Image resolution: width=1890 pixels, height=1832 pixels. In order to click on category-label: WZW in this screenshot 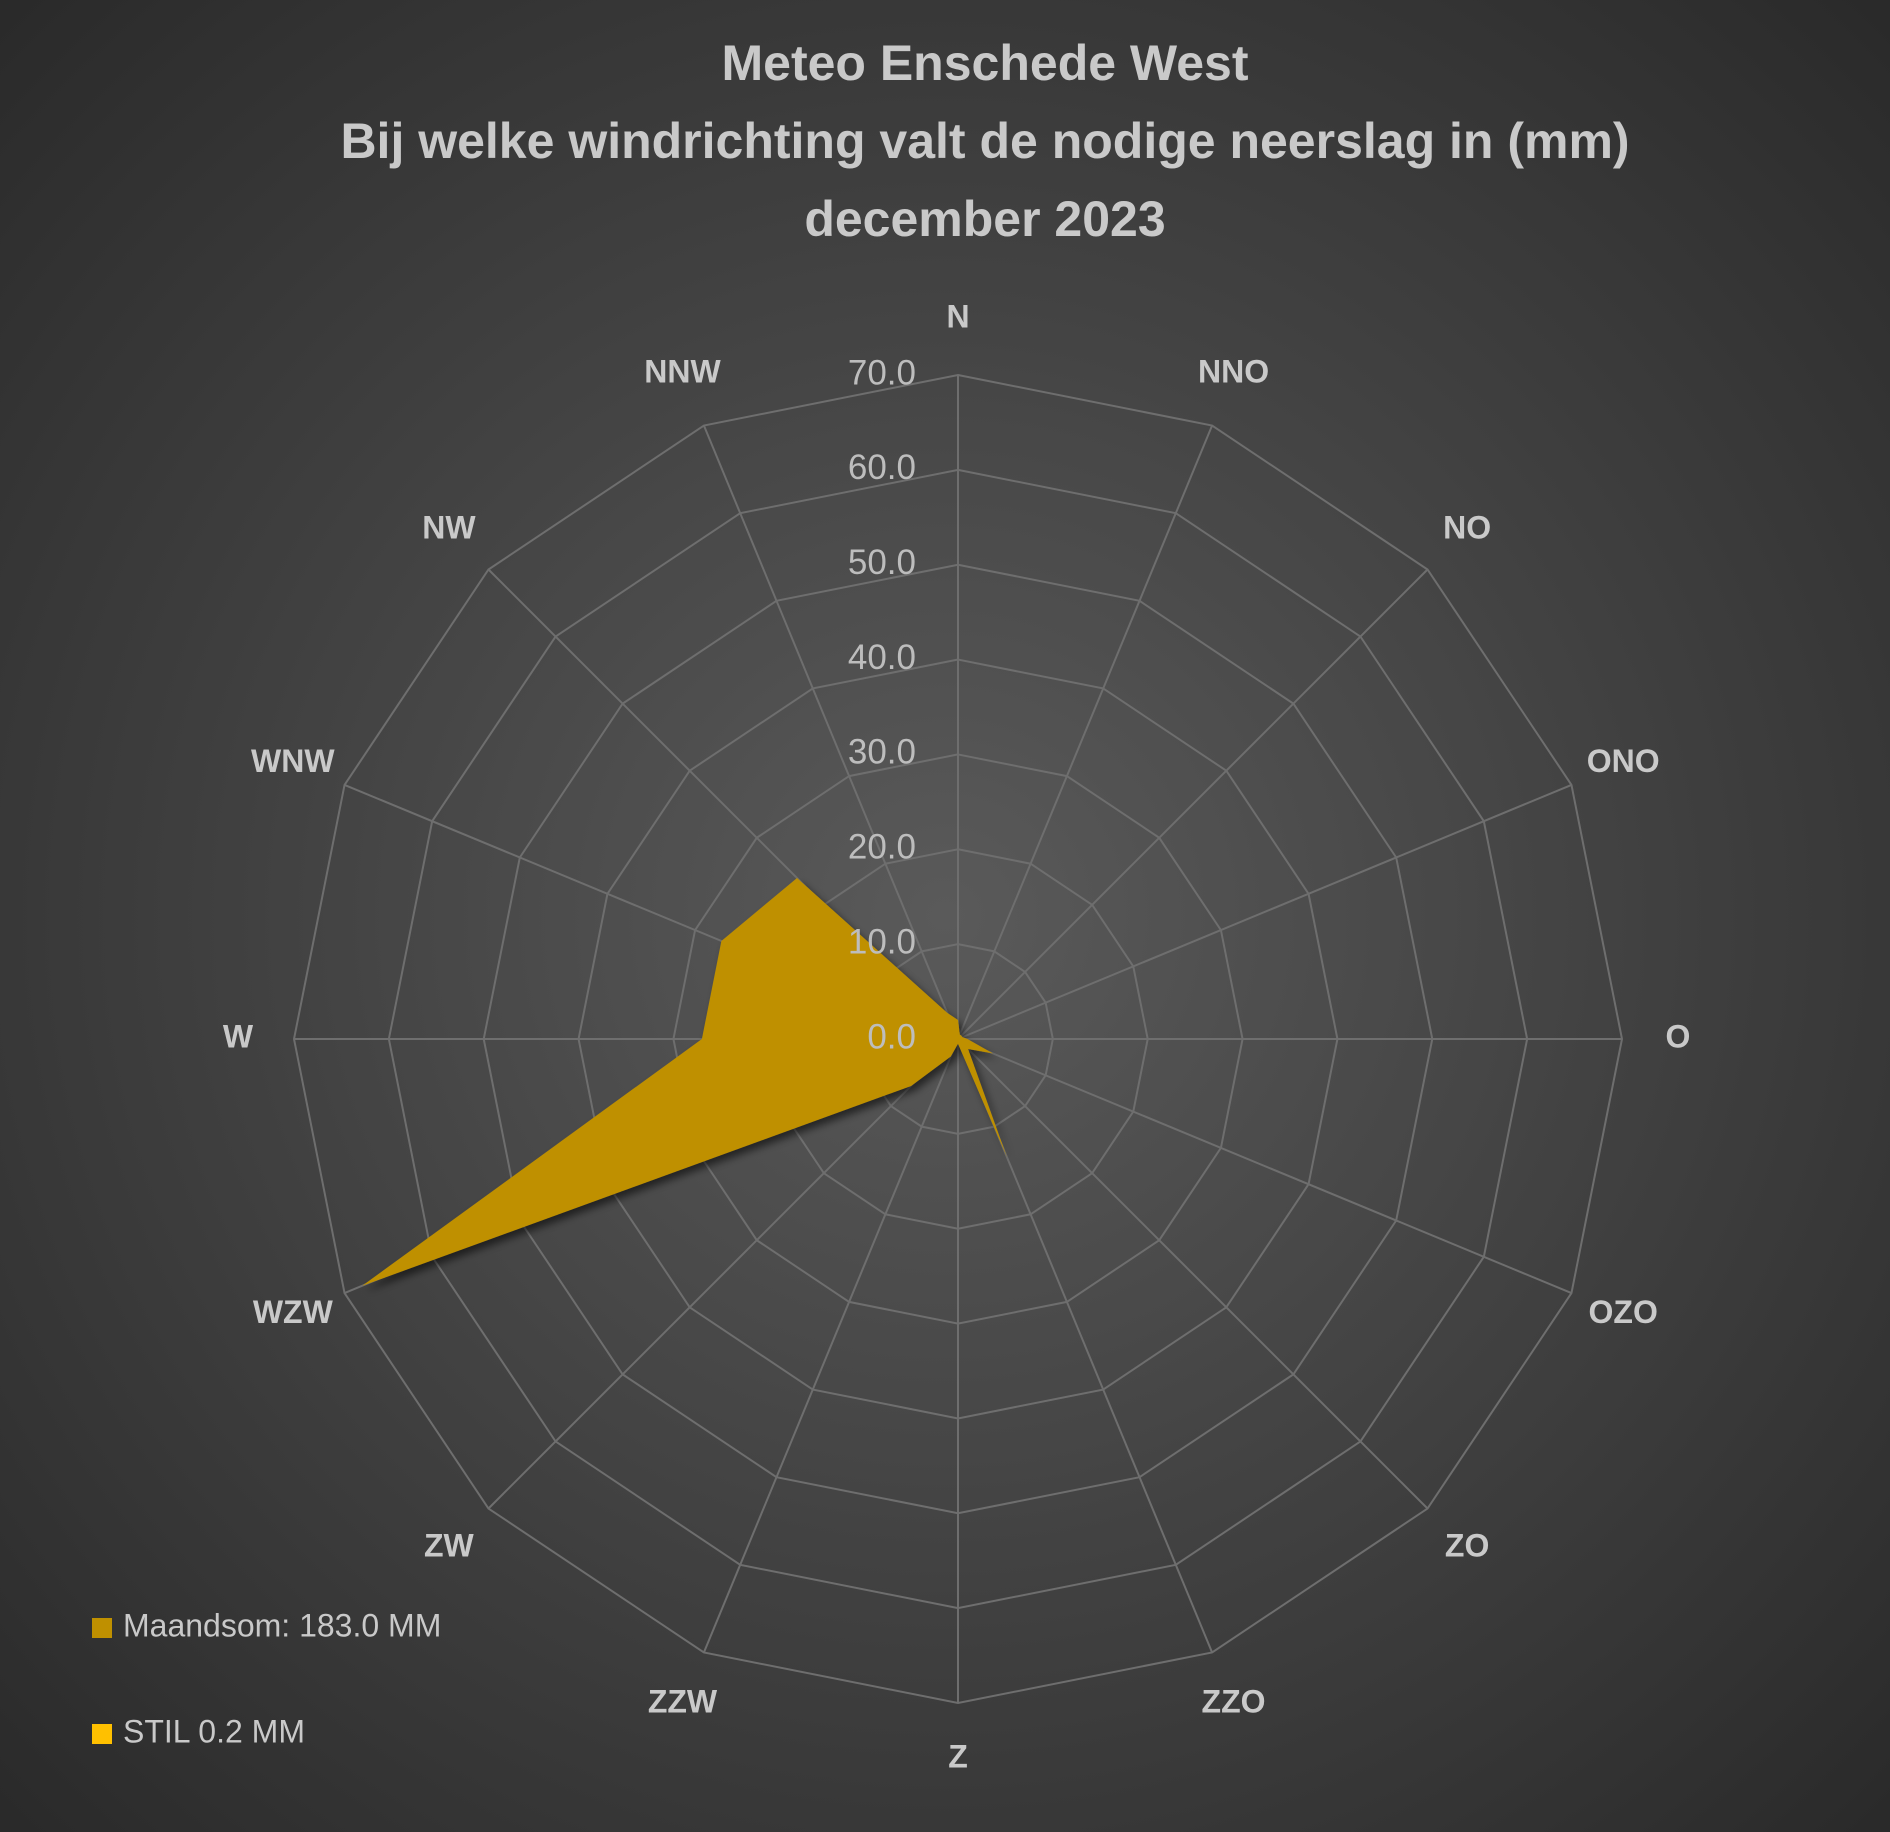, I will do `click(293, 1312)`.